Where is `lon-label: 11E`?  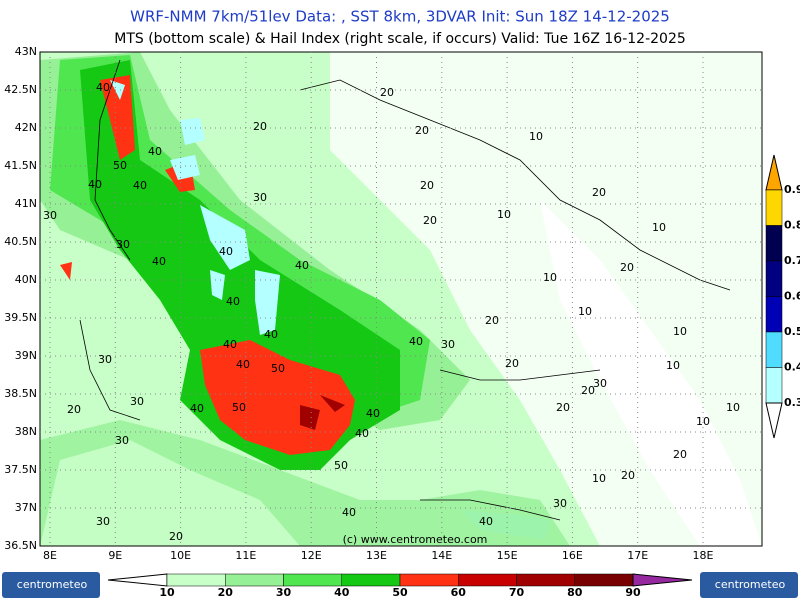
lon-label: 11E is located at coordinates (245, 555).